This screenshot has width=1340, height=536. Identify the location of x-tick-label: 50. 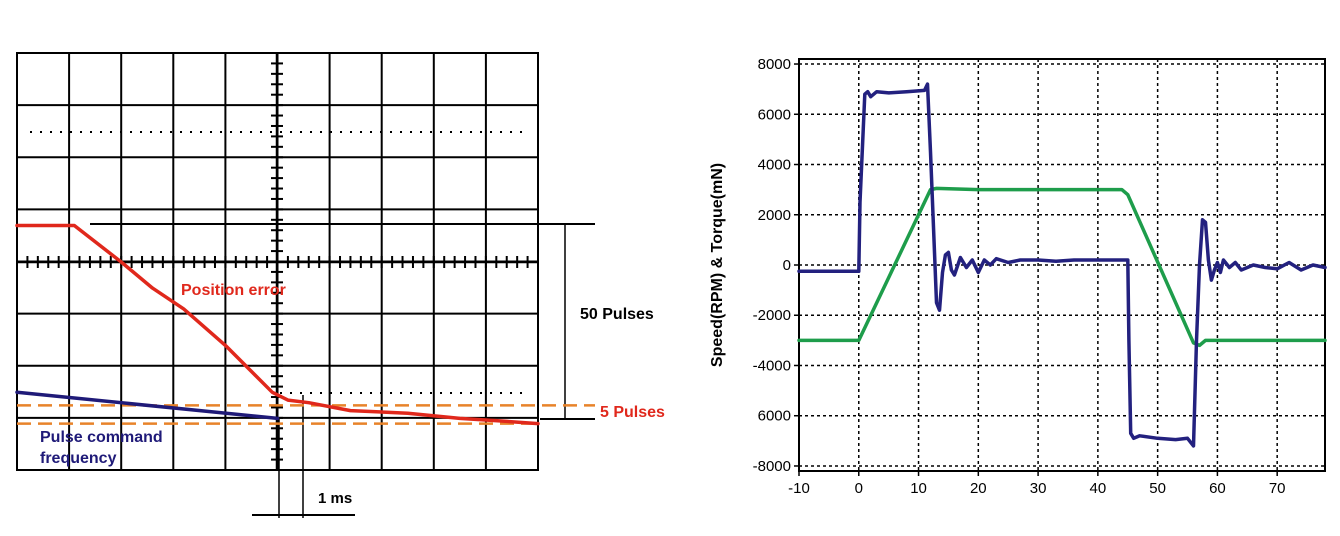
(1157, 488).